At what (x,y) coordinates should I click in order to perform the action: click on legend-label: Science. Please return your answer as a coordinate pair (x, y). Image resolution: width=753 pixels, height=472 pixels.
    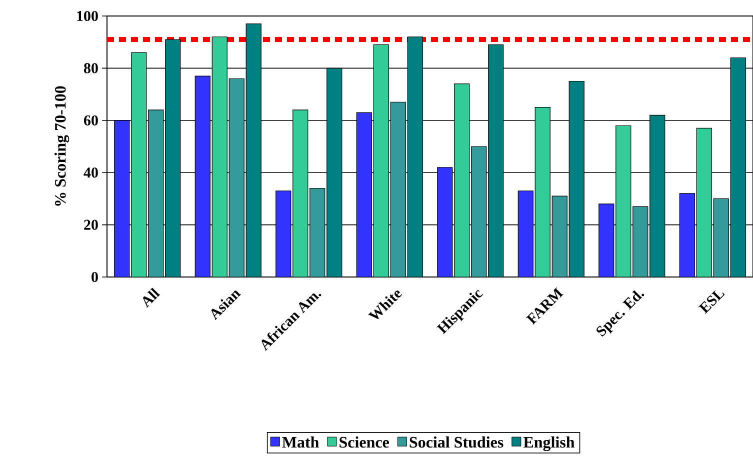
    Looking at the image, I should click on (364, 442).